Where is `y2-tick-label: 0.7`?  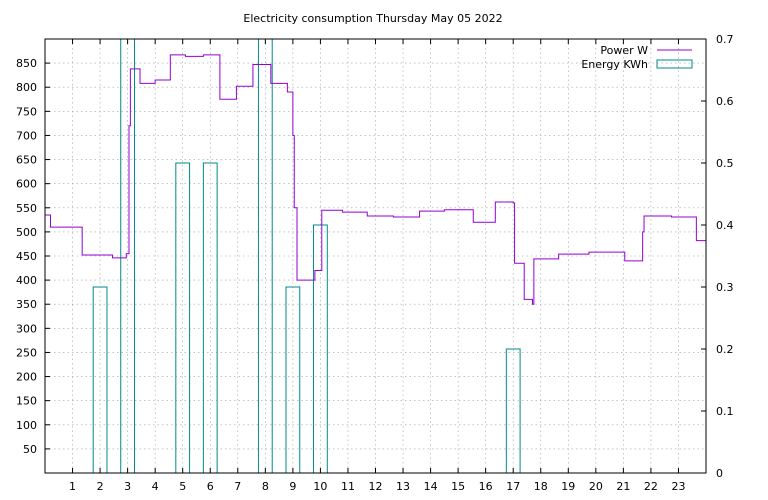 y2-tick-label: 0.7 is located at coordinates (725, 39).